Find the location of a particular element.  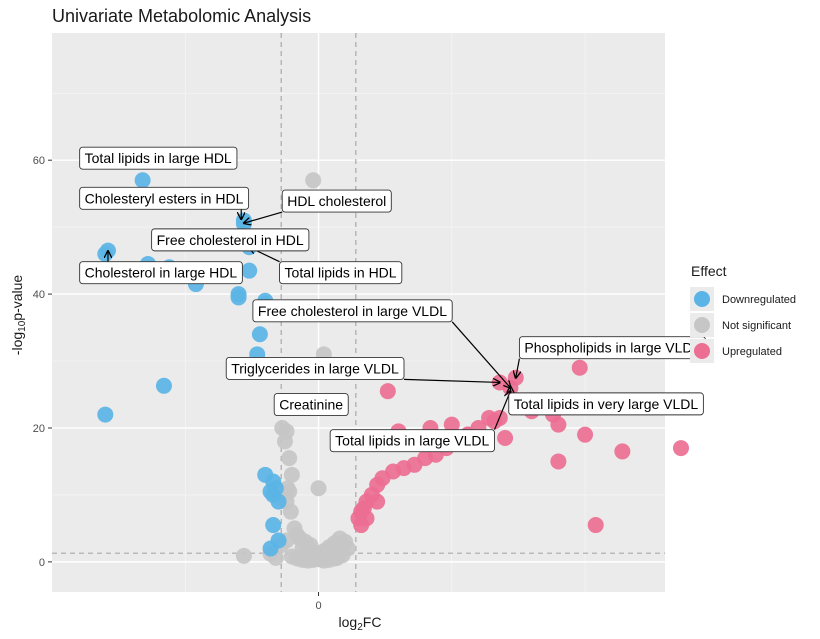

annotation-text: Free cholesterol in HDL is located at coordinates (230, 240).